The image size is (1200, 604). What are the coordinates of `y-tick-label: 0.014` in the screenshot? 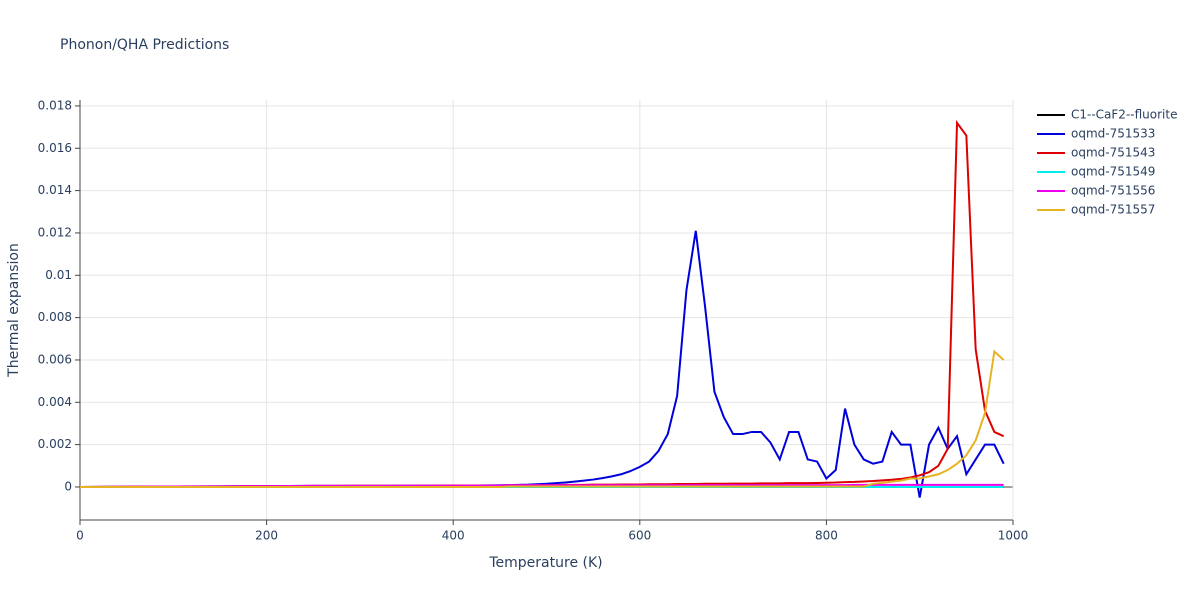 It's located at (55, 190).